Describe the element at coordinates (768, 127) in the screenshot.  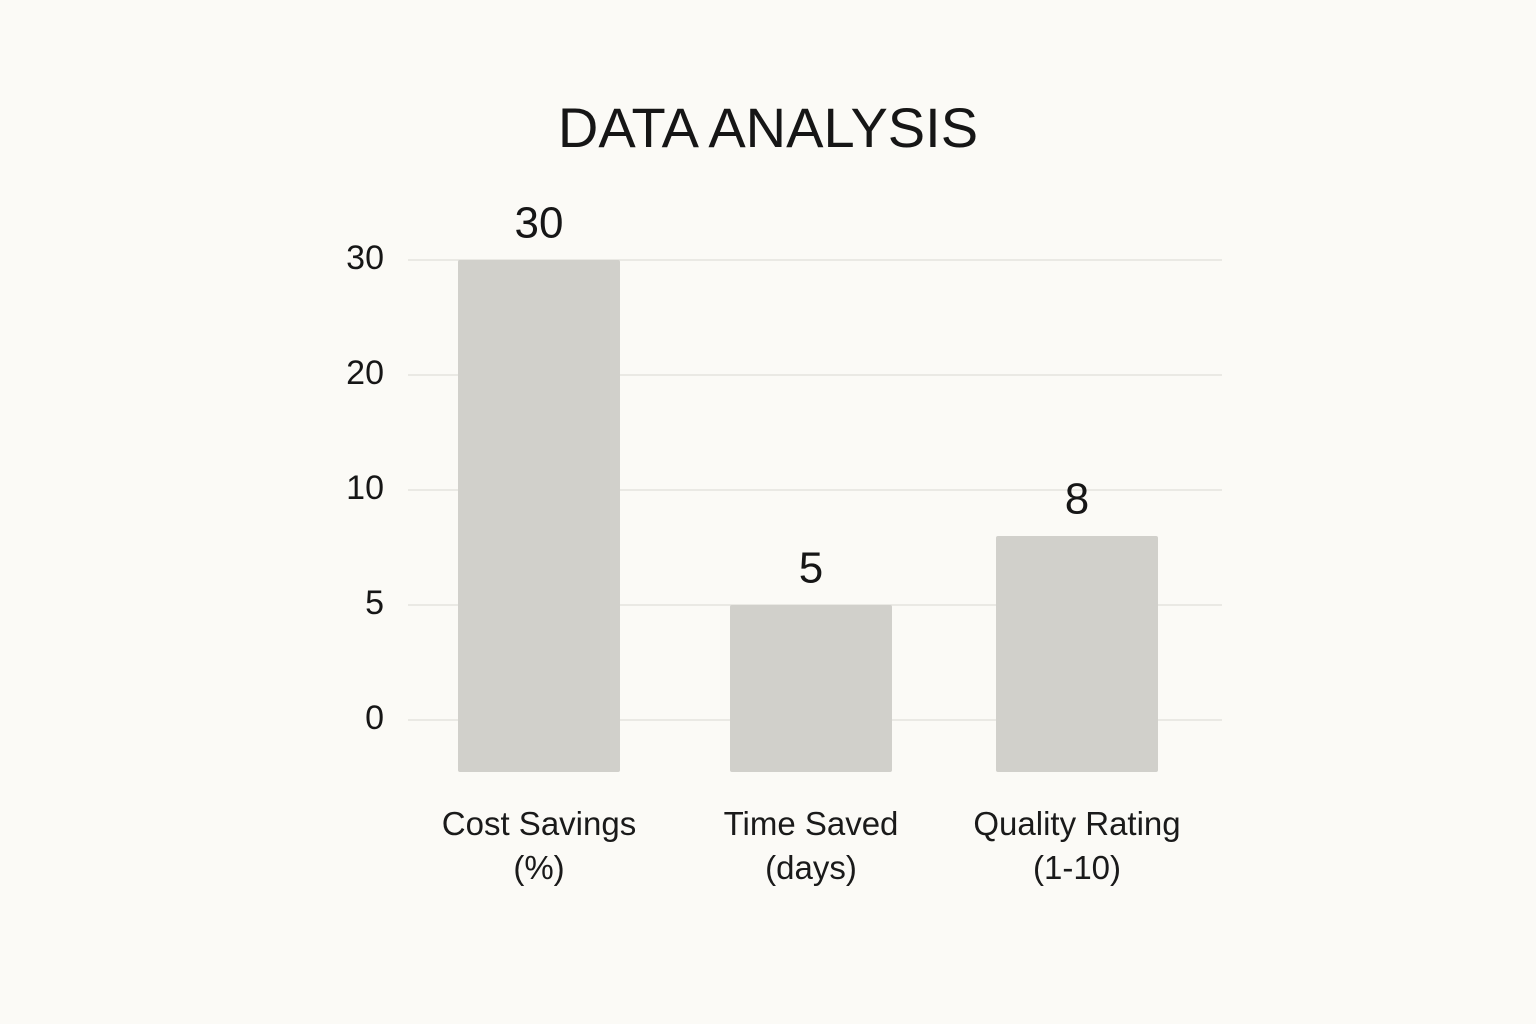
I see `chart-title: DATA ANALYSIS` at that location.